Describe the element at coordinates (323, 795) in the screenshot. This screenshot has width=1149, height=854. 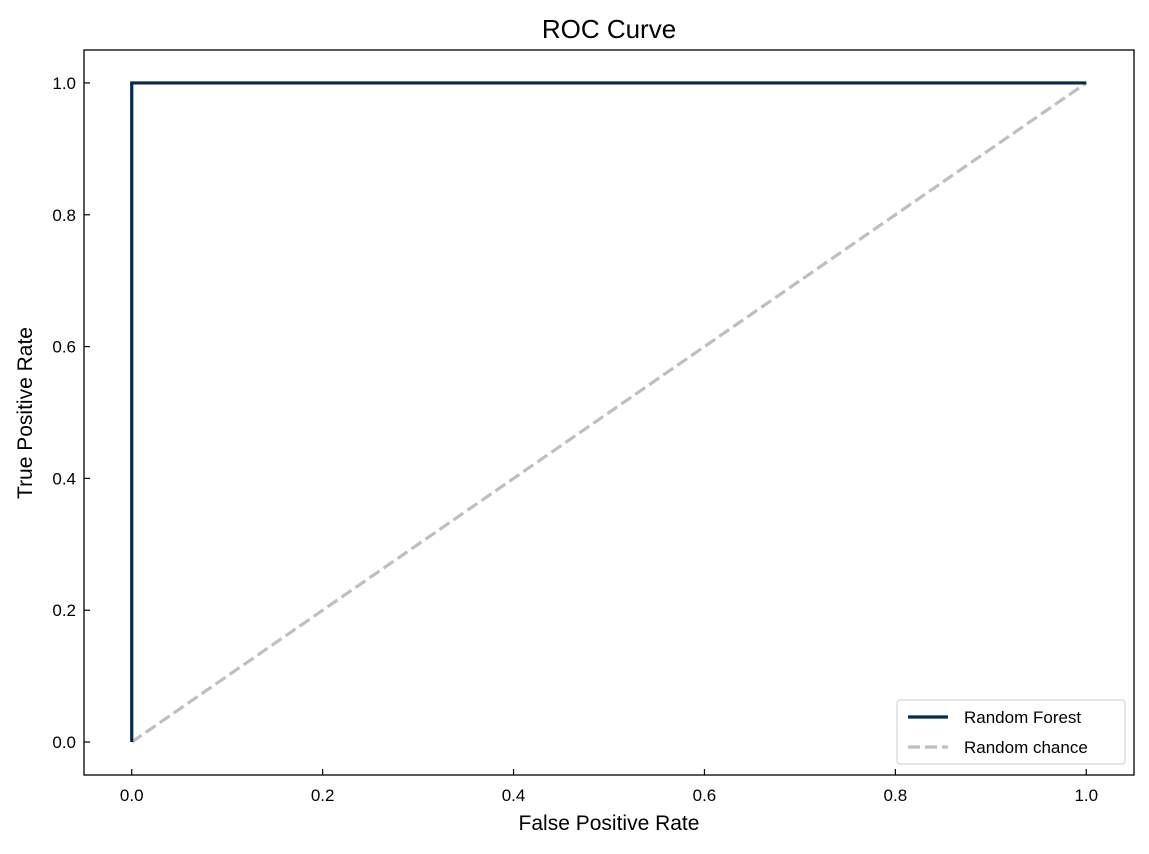
I see `x-tick-label: 0.2` at that location.